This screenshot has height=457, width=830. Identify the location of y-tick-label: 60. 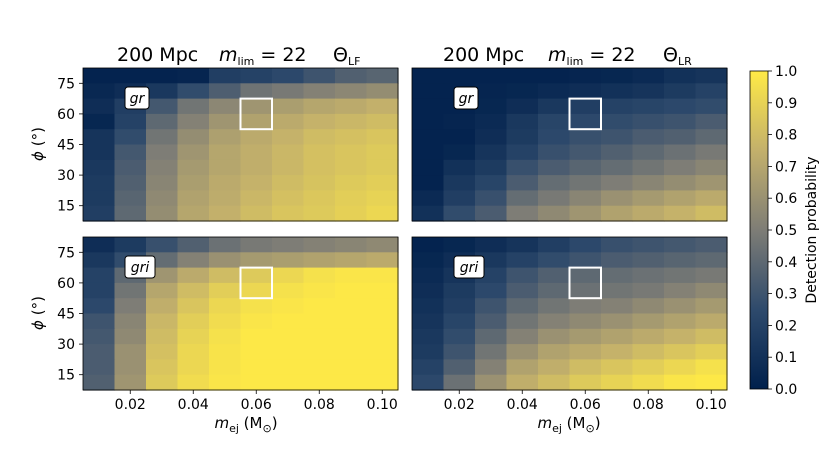
(66, 115).